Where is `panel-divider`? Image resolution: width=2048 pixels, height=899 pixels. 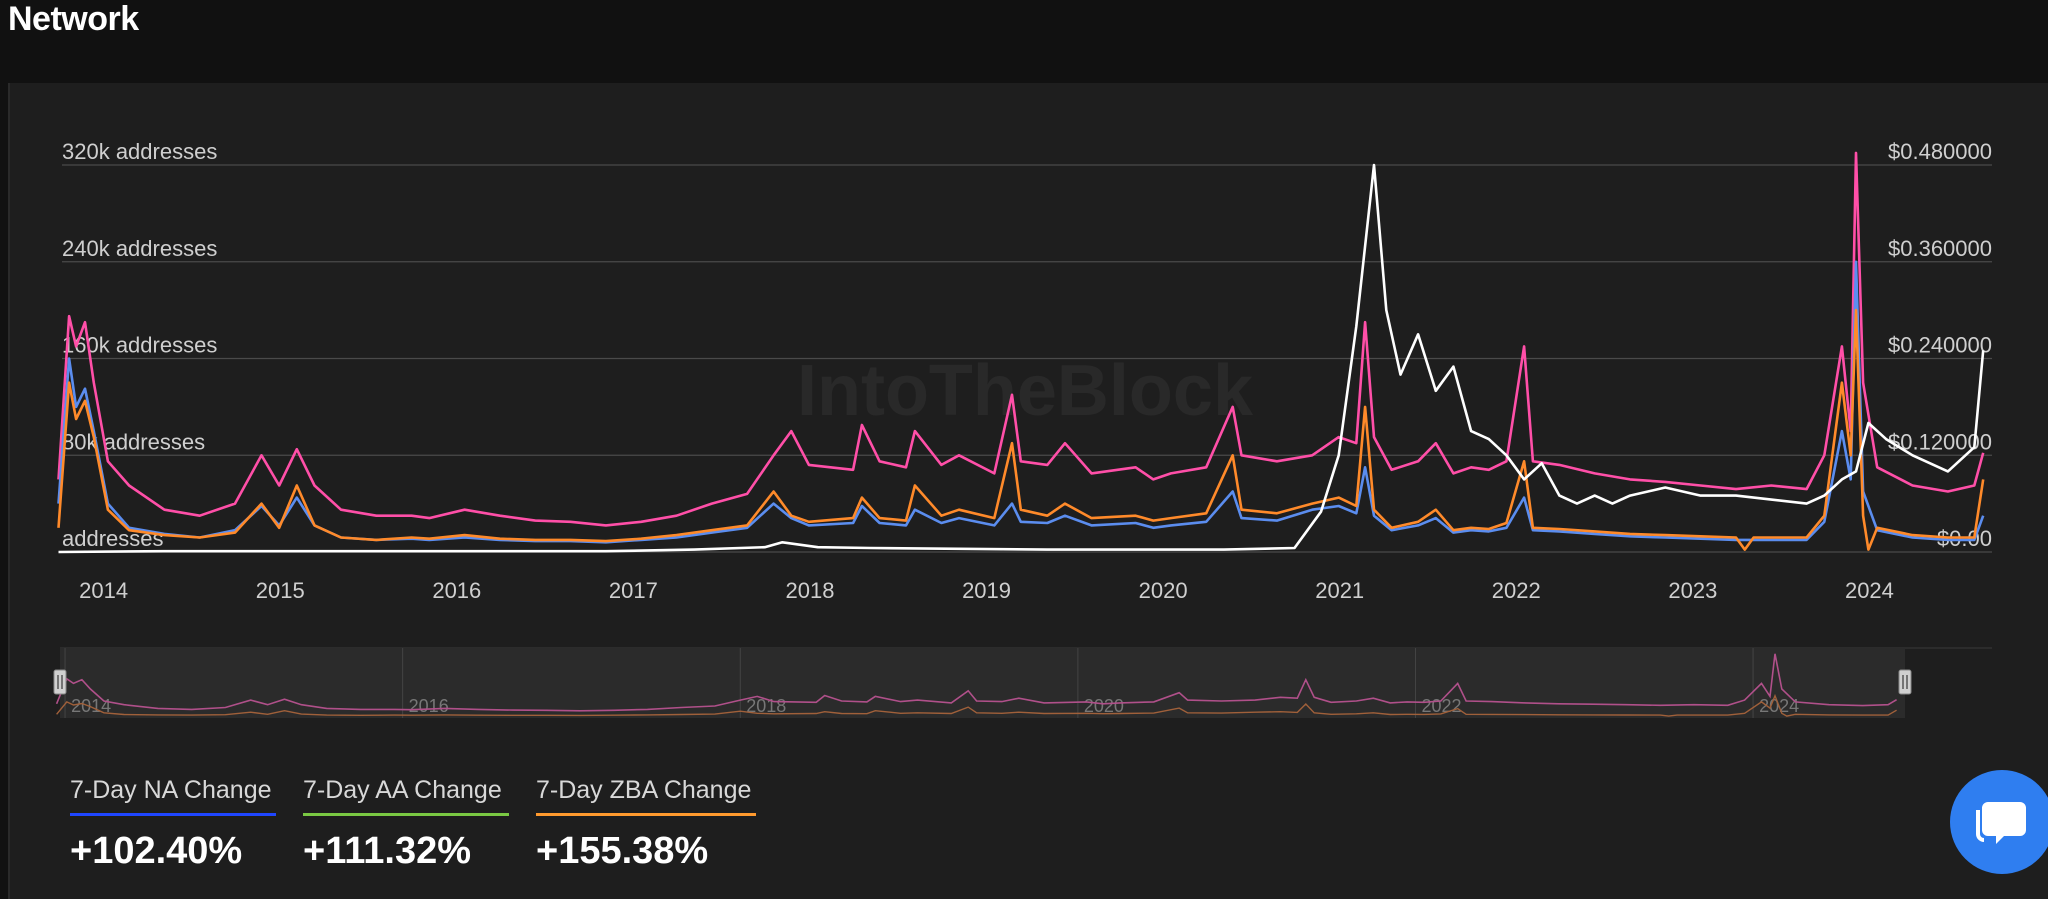
panel-divider is located at coordinates (9, 491).